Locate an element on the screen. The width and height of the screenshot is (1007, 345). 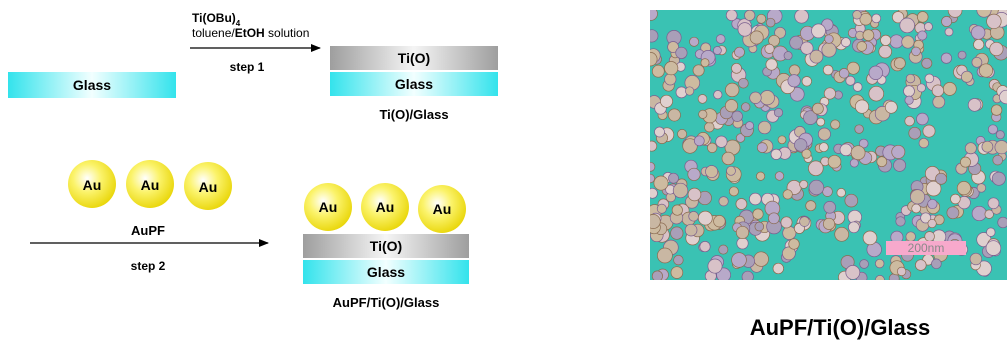
glass-label: Glass is located at coordinates (92, 85).